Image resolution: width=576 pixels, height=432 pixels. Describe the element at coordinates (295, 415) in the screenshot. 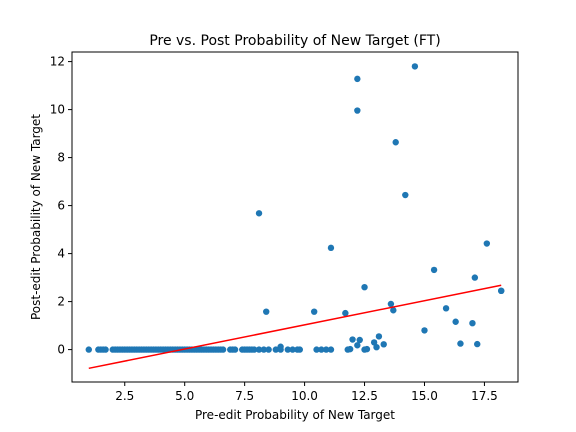

I see `x-axis-label: Pre-edit Probability of New Target` at that location.